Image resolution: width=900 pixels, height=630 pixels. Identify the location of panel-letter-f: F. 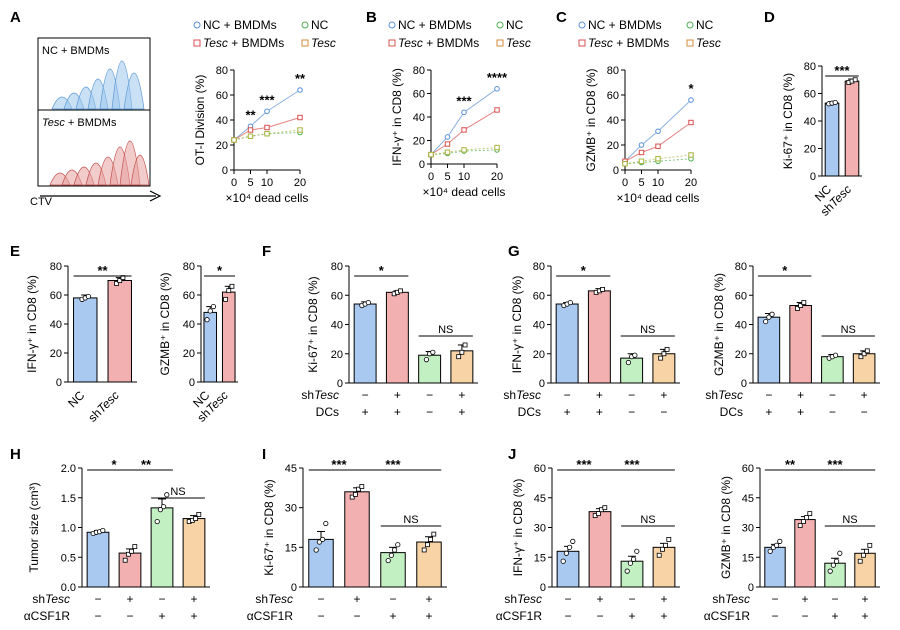
(266, 251).